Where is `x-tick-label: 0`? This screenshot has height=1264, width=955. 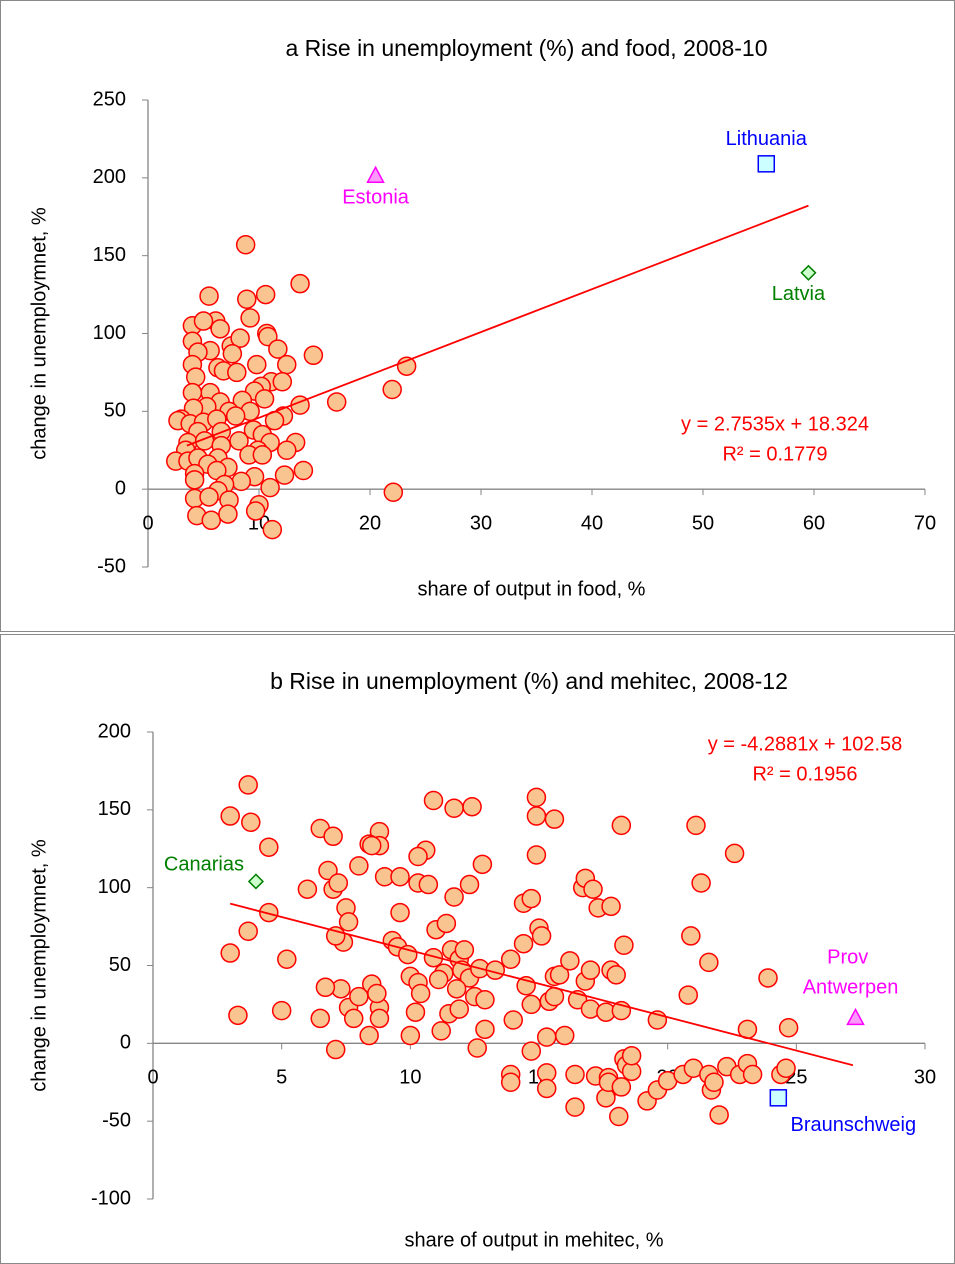
x-tick-label: 0 is located at coordinates (152, 1078).